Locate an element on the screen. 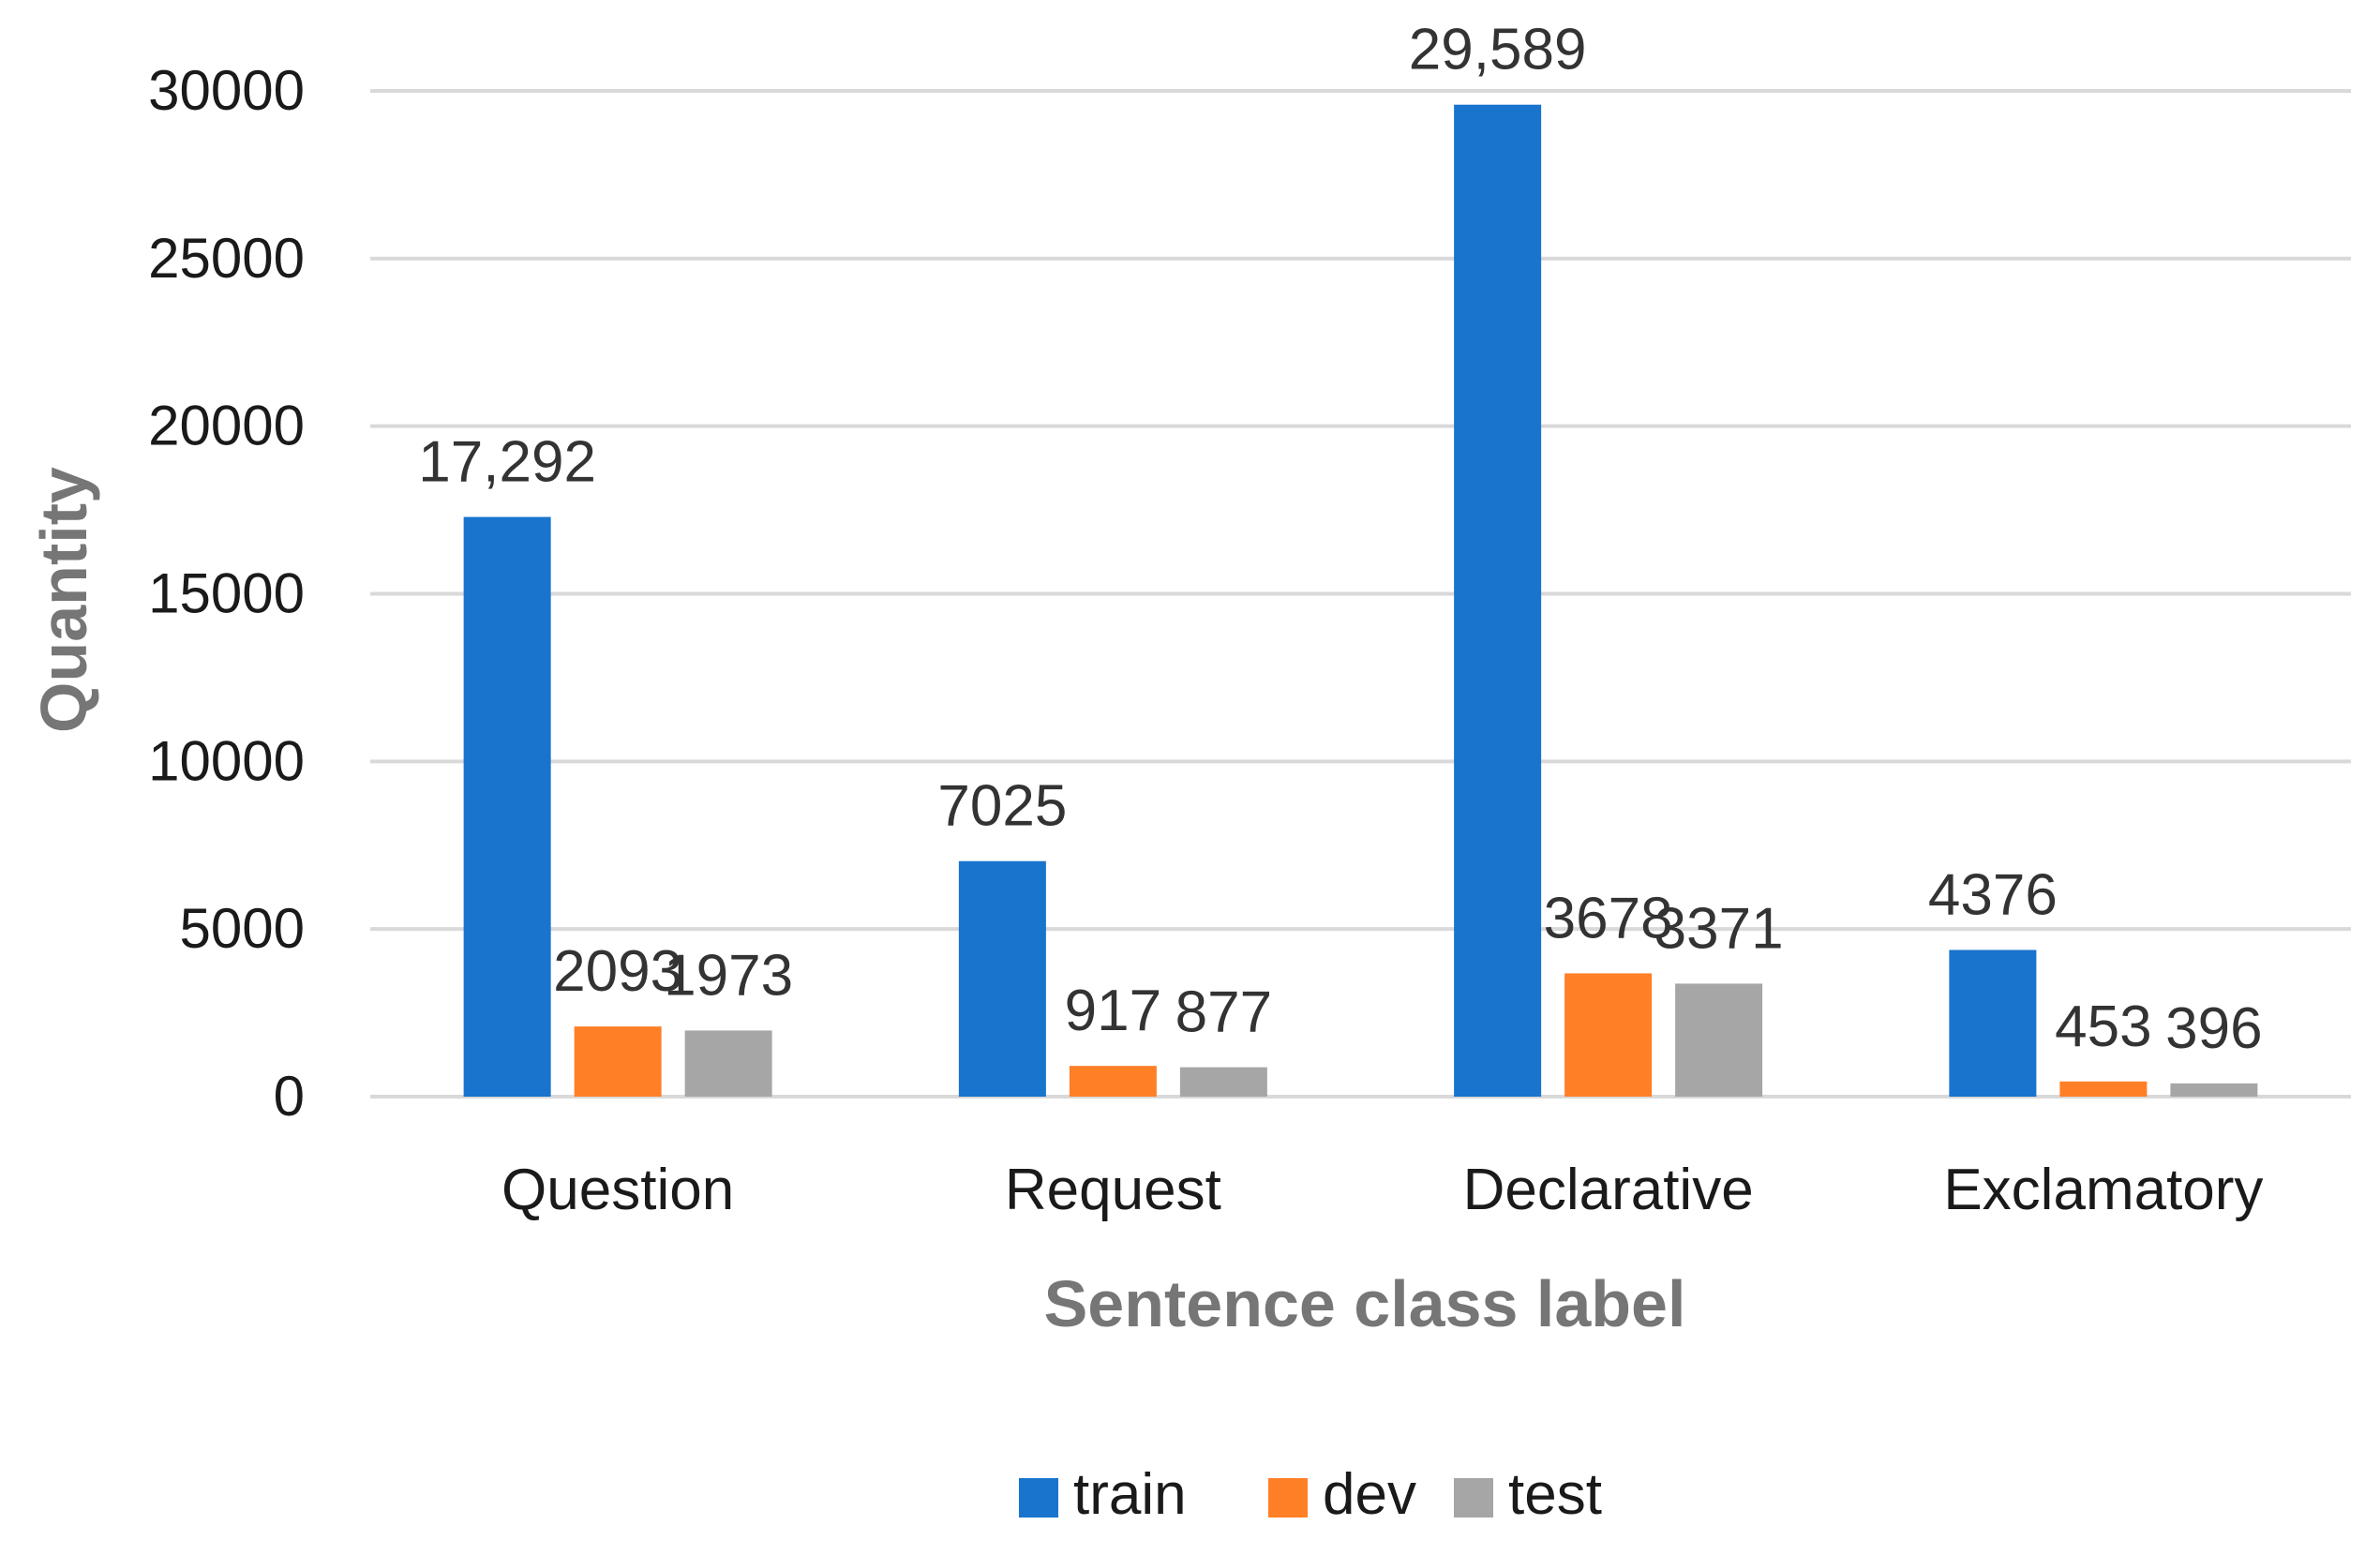 This screenshot has height=1555, width=2380. bar-test-question is located at coordinates (728, 1063).